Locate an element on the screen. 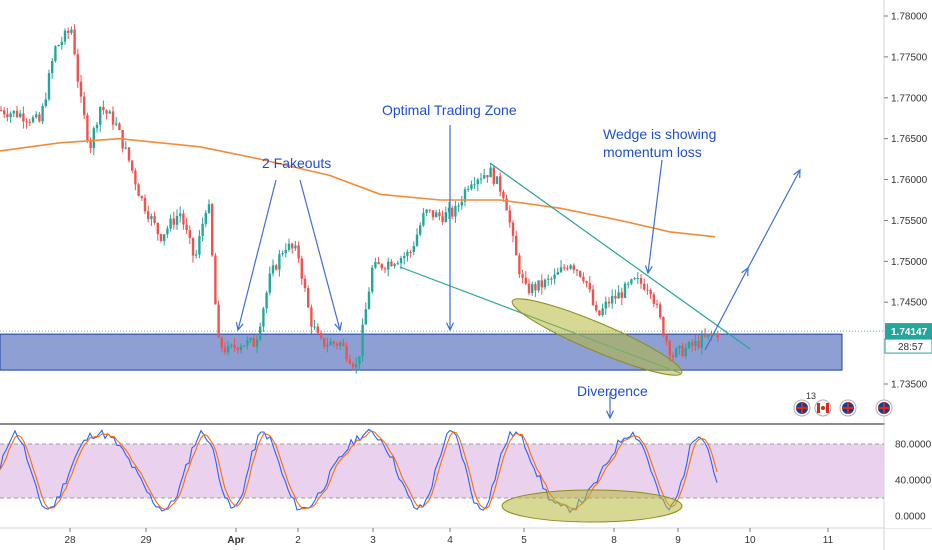  stoch-k-line is located at coordinates (359, 471).